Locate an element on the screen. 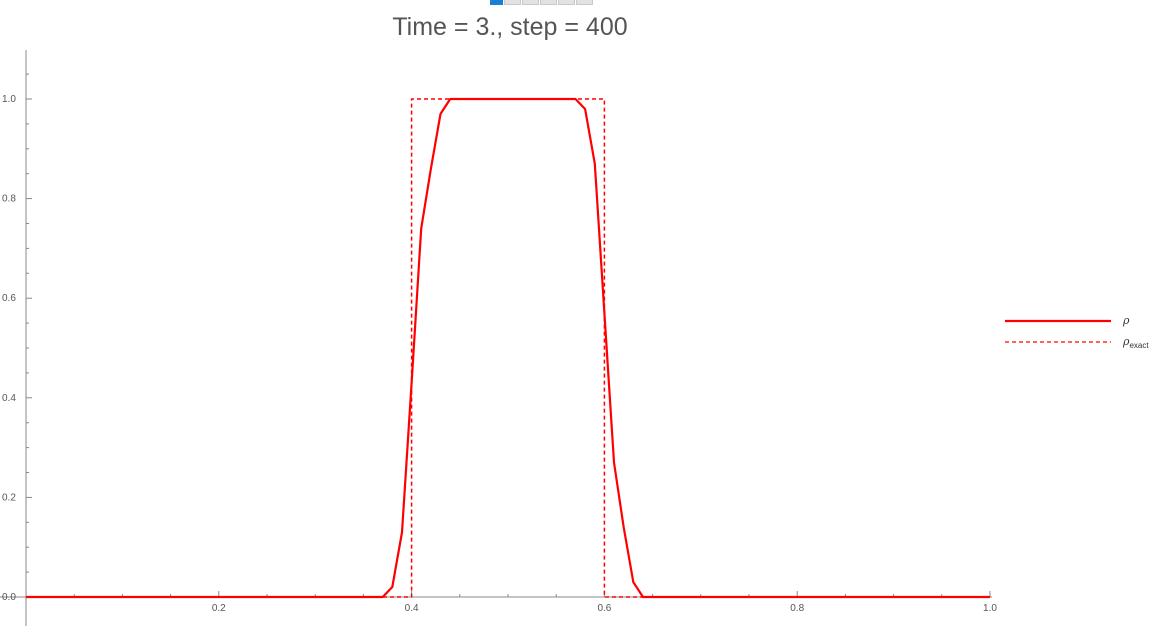  legend-label: ρexact is located at coordinates (1135, 342).